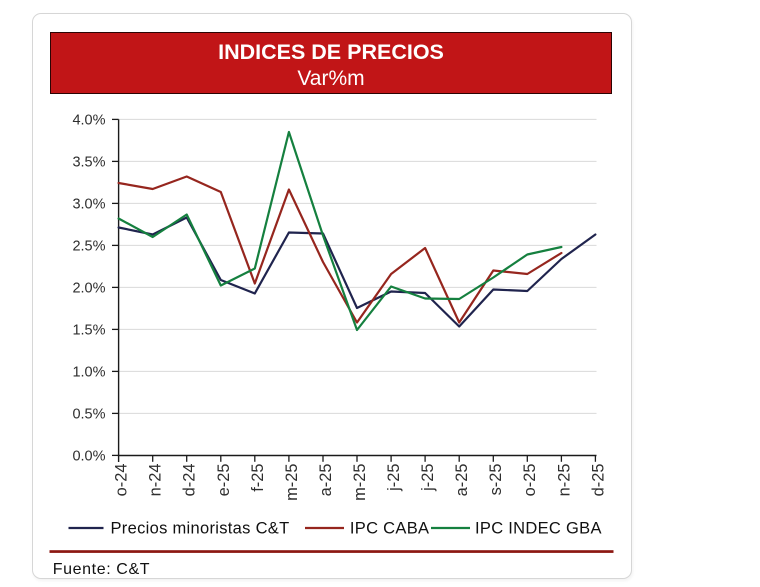 The width and height of the screenshot is (760, 587). Describe the element at coordinates (224, 480) in the screenshot. I see `svg-text: e-25` at that location.